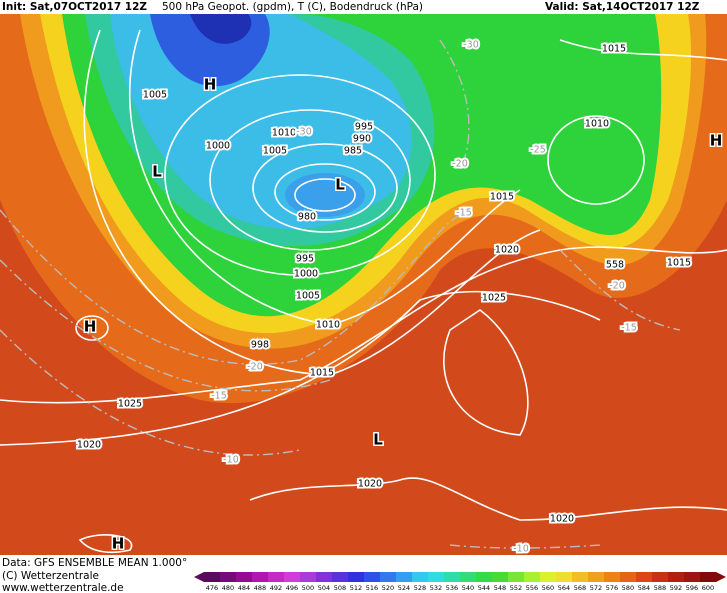 The height and width of the screenshot is (593, 727). What do you see at coordinates (292, 588) in the screenshot?
I see `colorbar-label: 496` at bounding box center [292, 588].